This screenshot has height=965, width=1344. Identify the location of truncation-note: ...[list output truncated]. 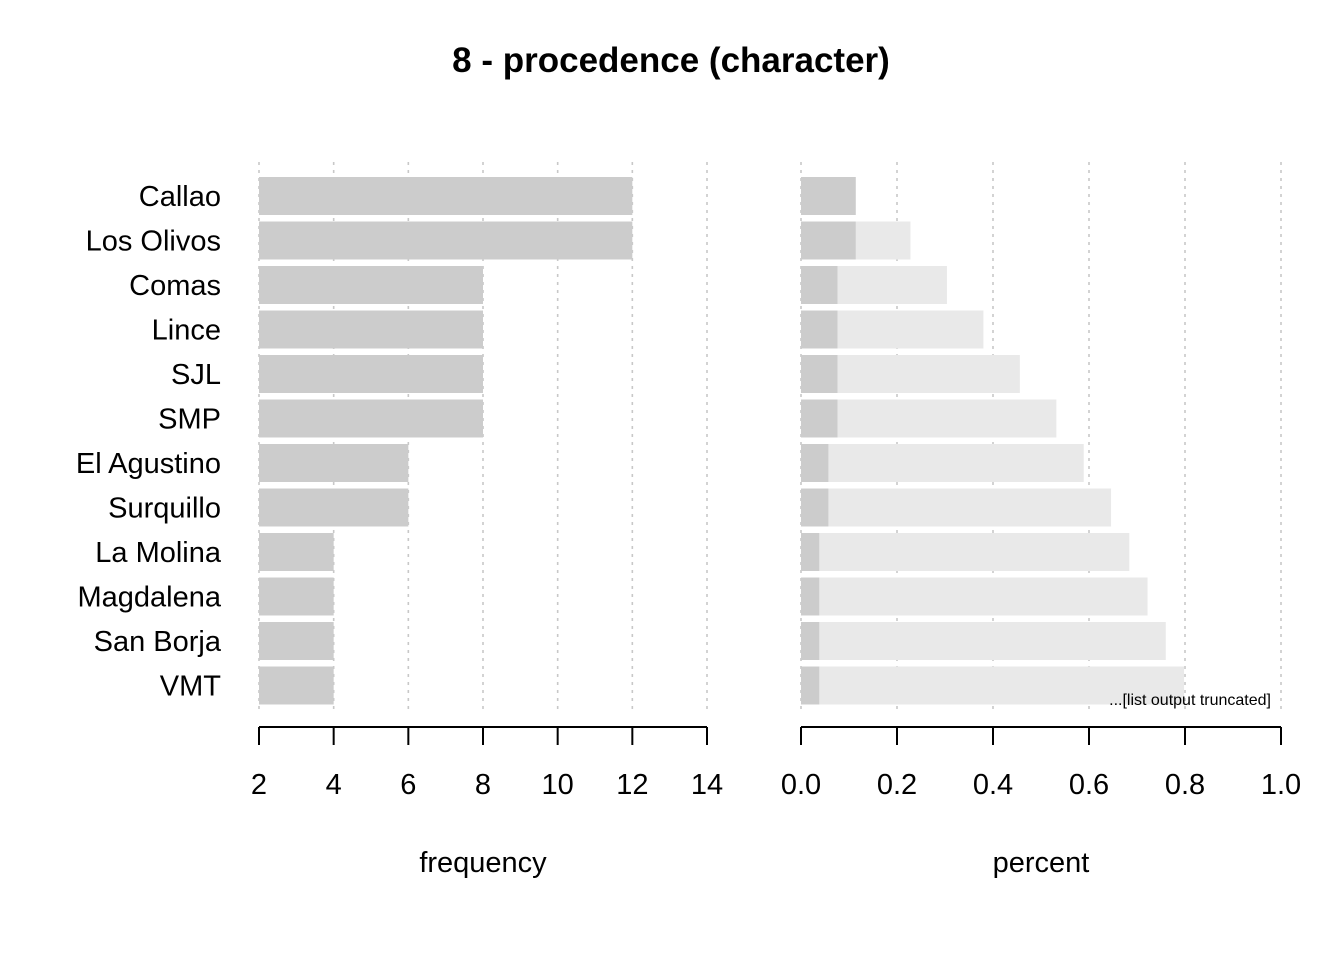
(1190, 700).